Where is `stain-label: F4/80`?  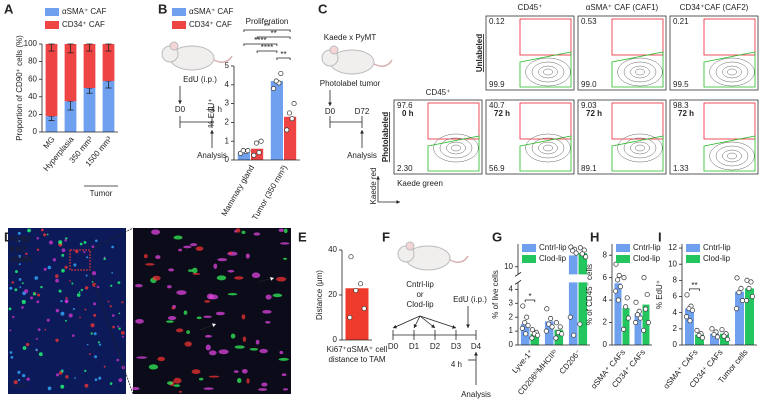
stain-label: F4/80 is located at coordinates (20, 239).